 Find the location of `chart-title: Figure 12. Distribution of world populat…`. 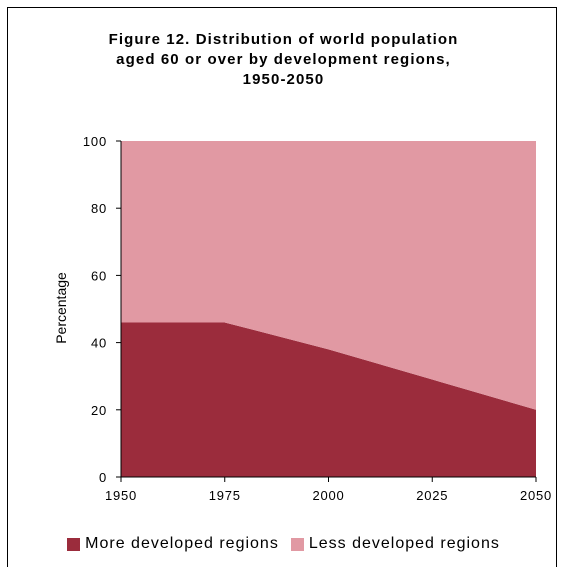

chart-title: Figure 12. Distribution of world populat… is located at coordinates (283, 60).